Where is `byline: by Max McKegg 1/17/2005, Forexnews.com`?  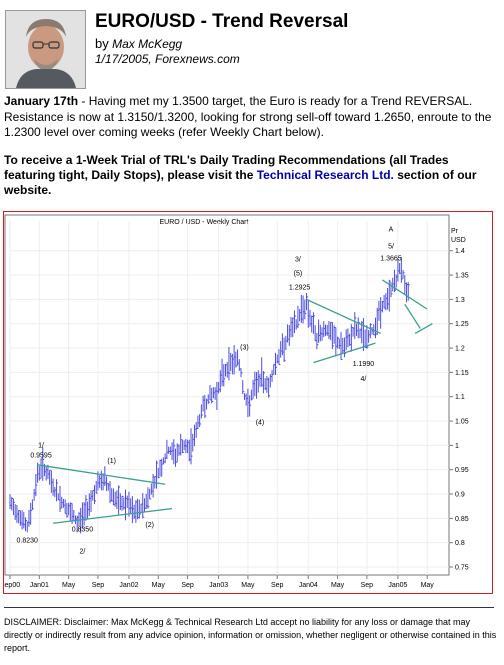
byline: by Max McKegg 1/17/2005, Forexnews.com is located at coordinates (167, 51).